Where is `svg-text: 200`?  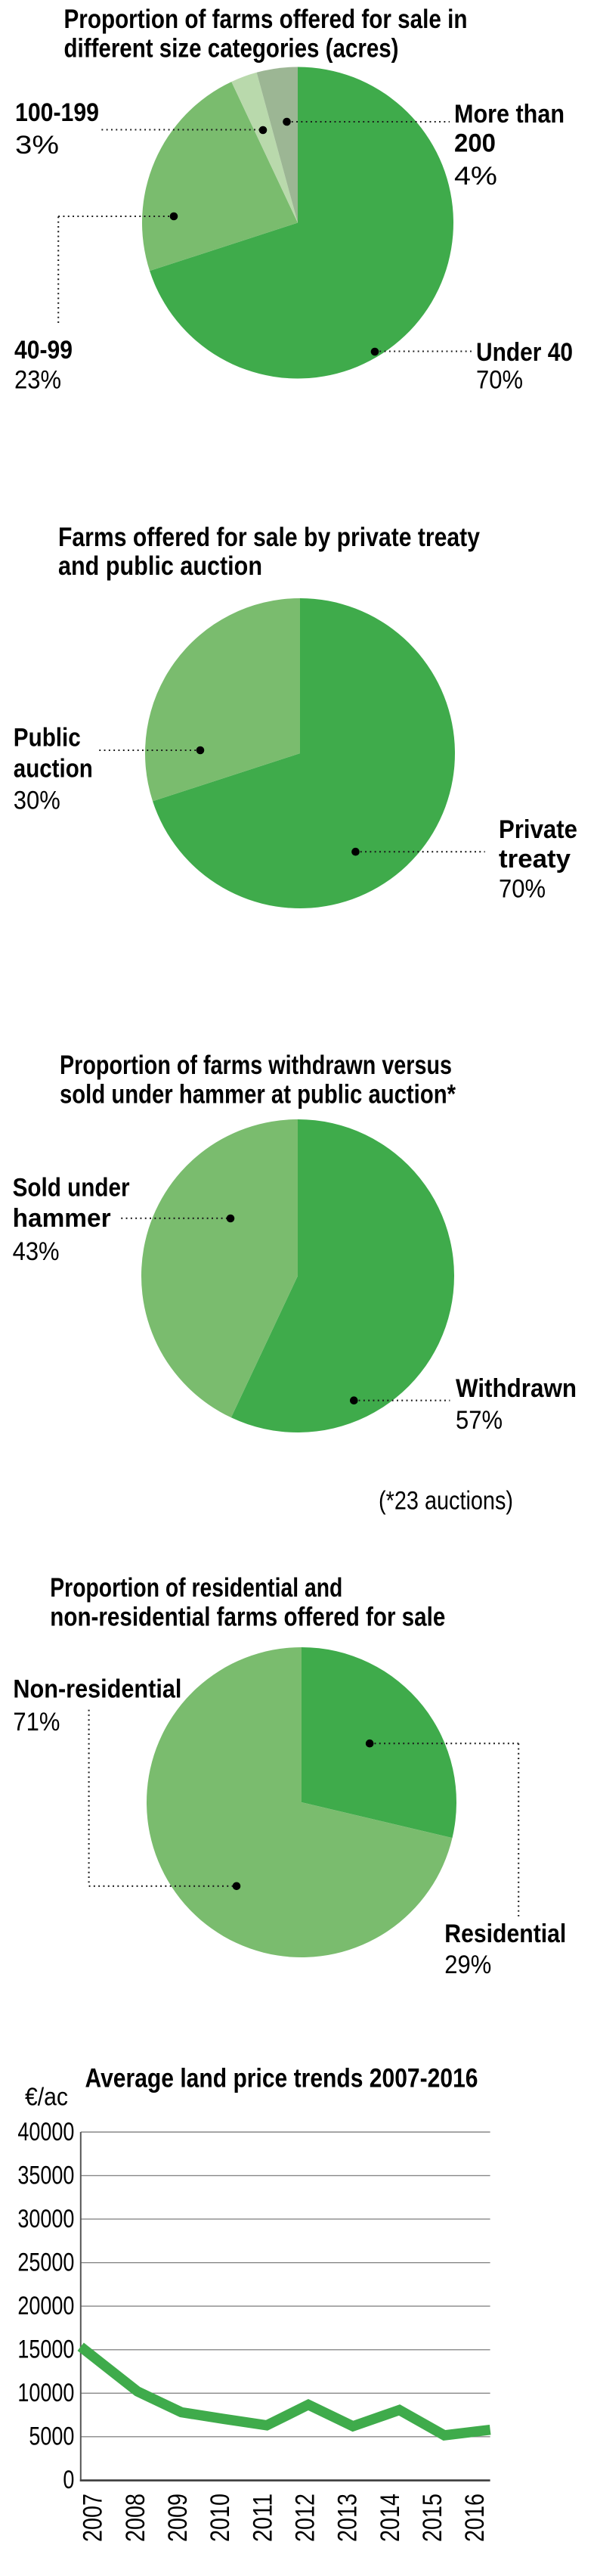
svg-text: 200 is located at coordinates (475, 143).